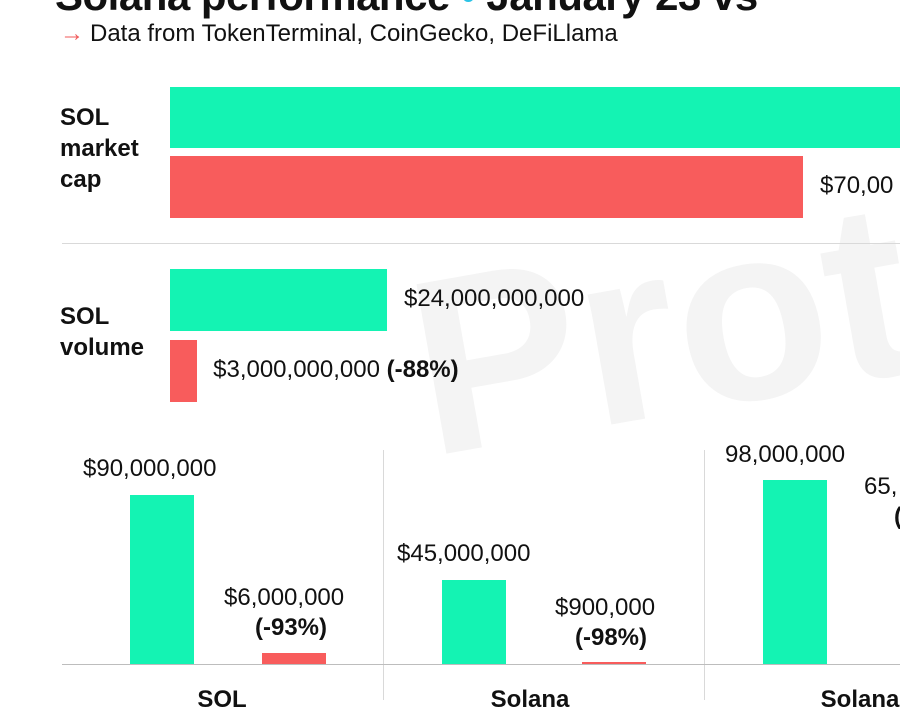  Describe the element at coordinates (252, 9) in the screenshot. I see `title-main: Solana performance` at that location.